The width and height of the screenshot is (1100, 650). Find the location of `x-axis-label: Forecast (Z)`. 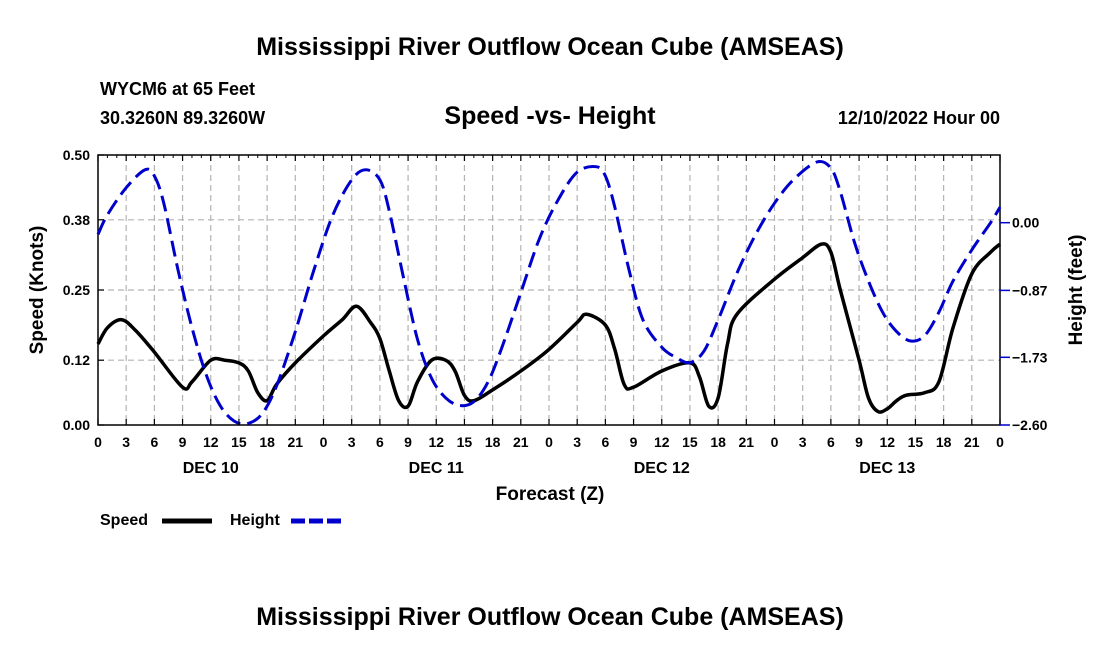

x-axis-label: Forecast (Z) is located at coordinates (550, 494).